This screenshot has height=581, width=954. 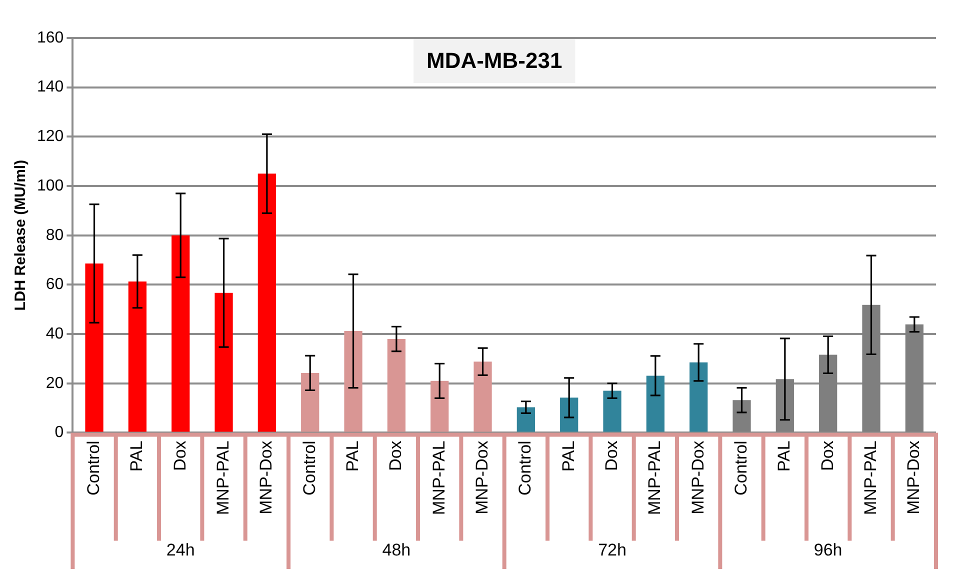 I want to click on y-tick-label: 0, so click(x=59, y=433).